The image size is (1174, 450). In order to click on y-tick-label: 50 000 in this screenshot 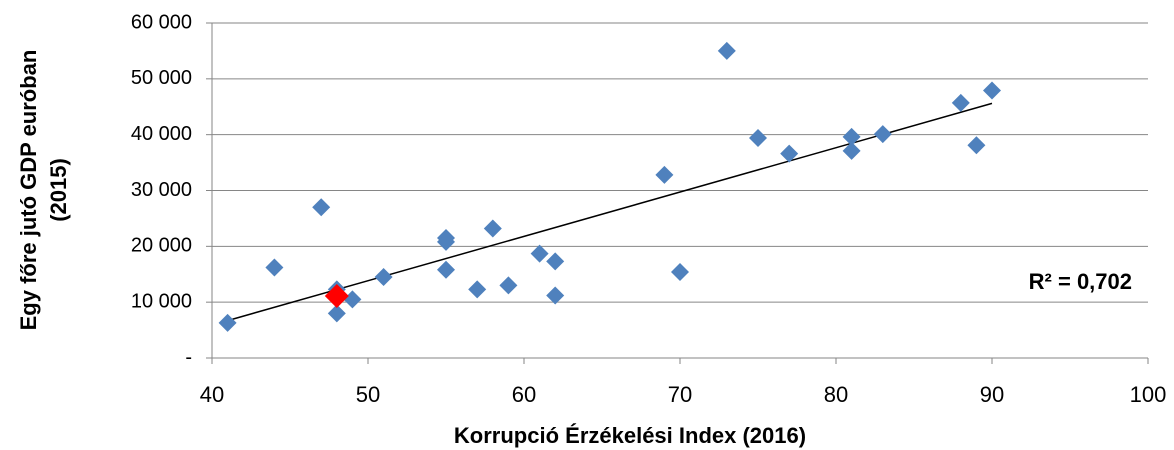, I will do `click(161, 78)`.